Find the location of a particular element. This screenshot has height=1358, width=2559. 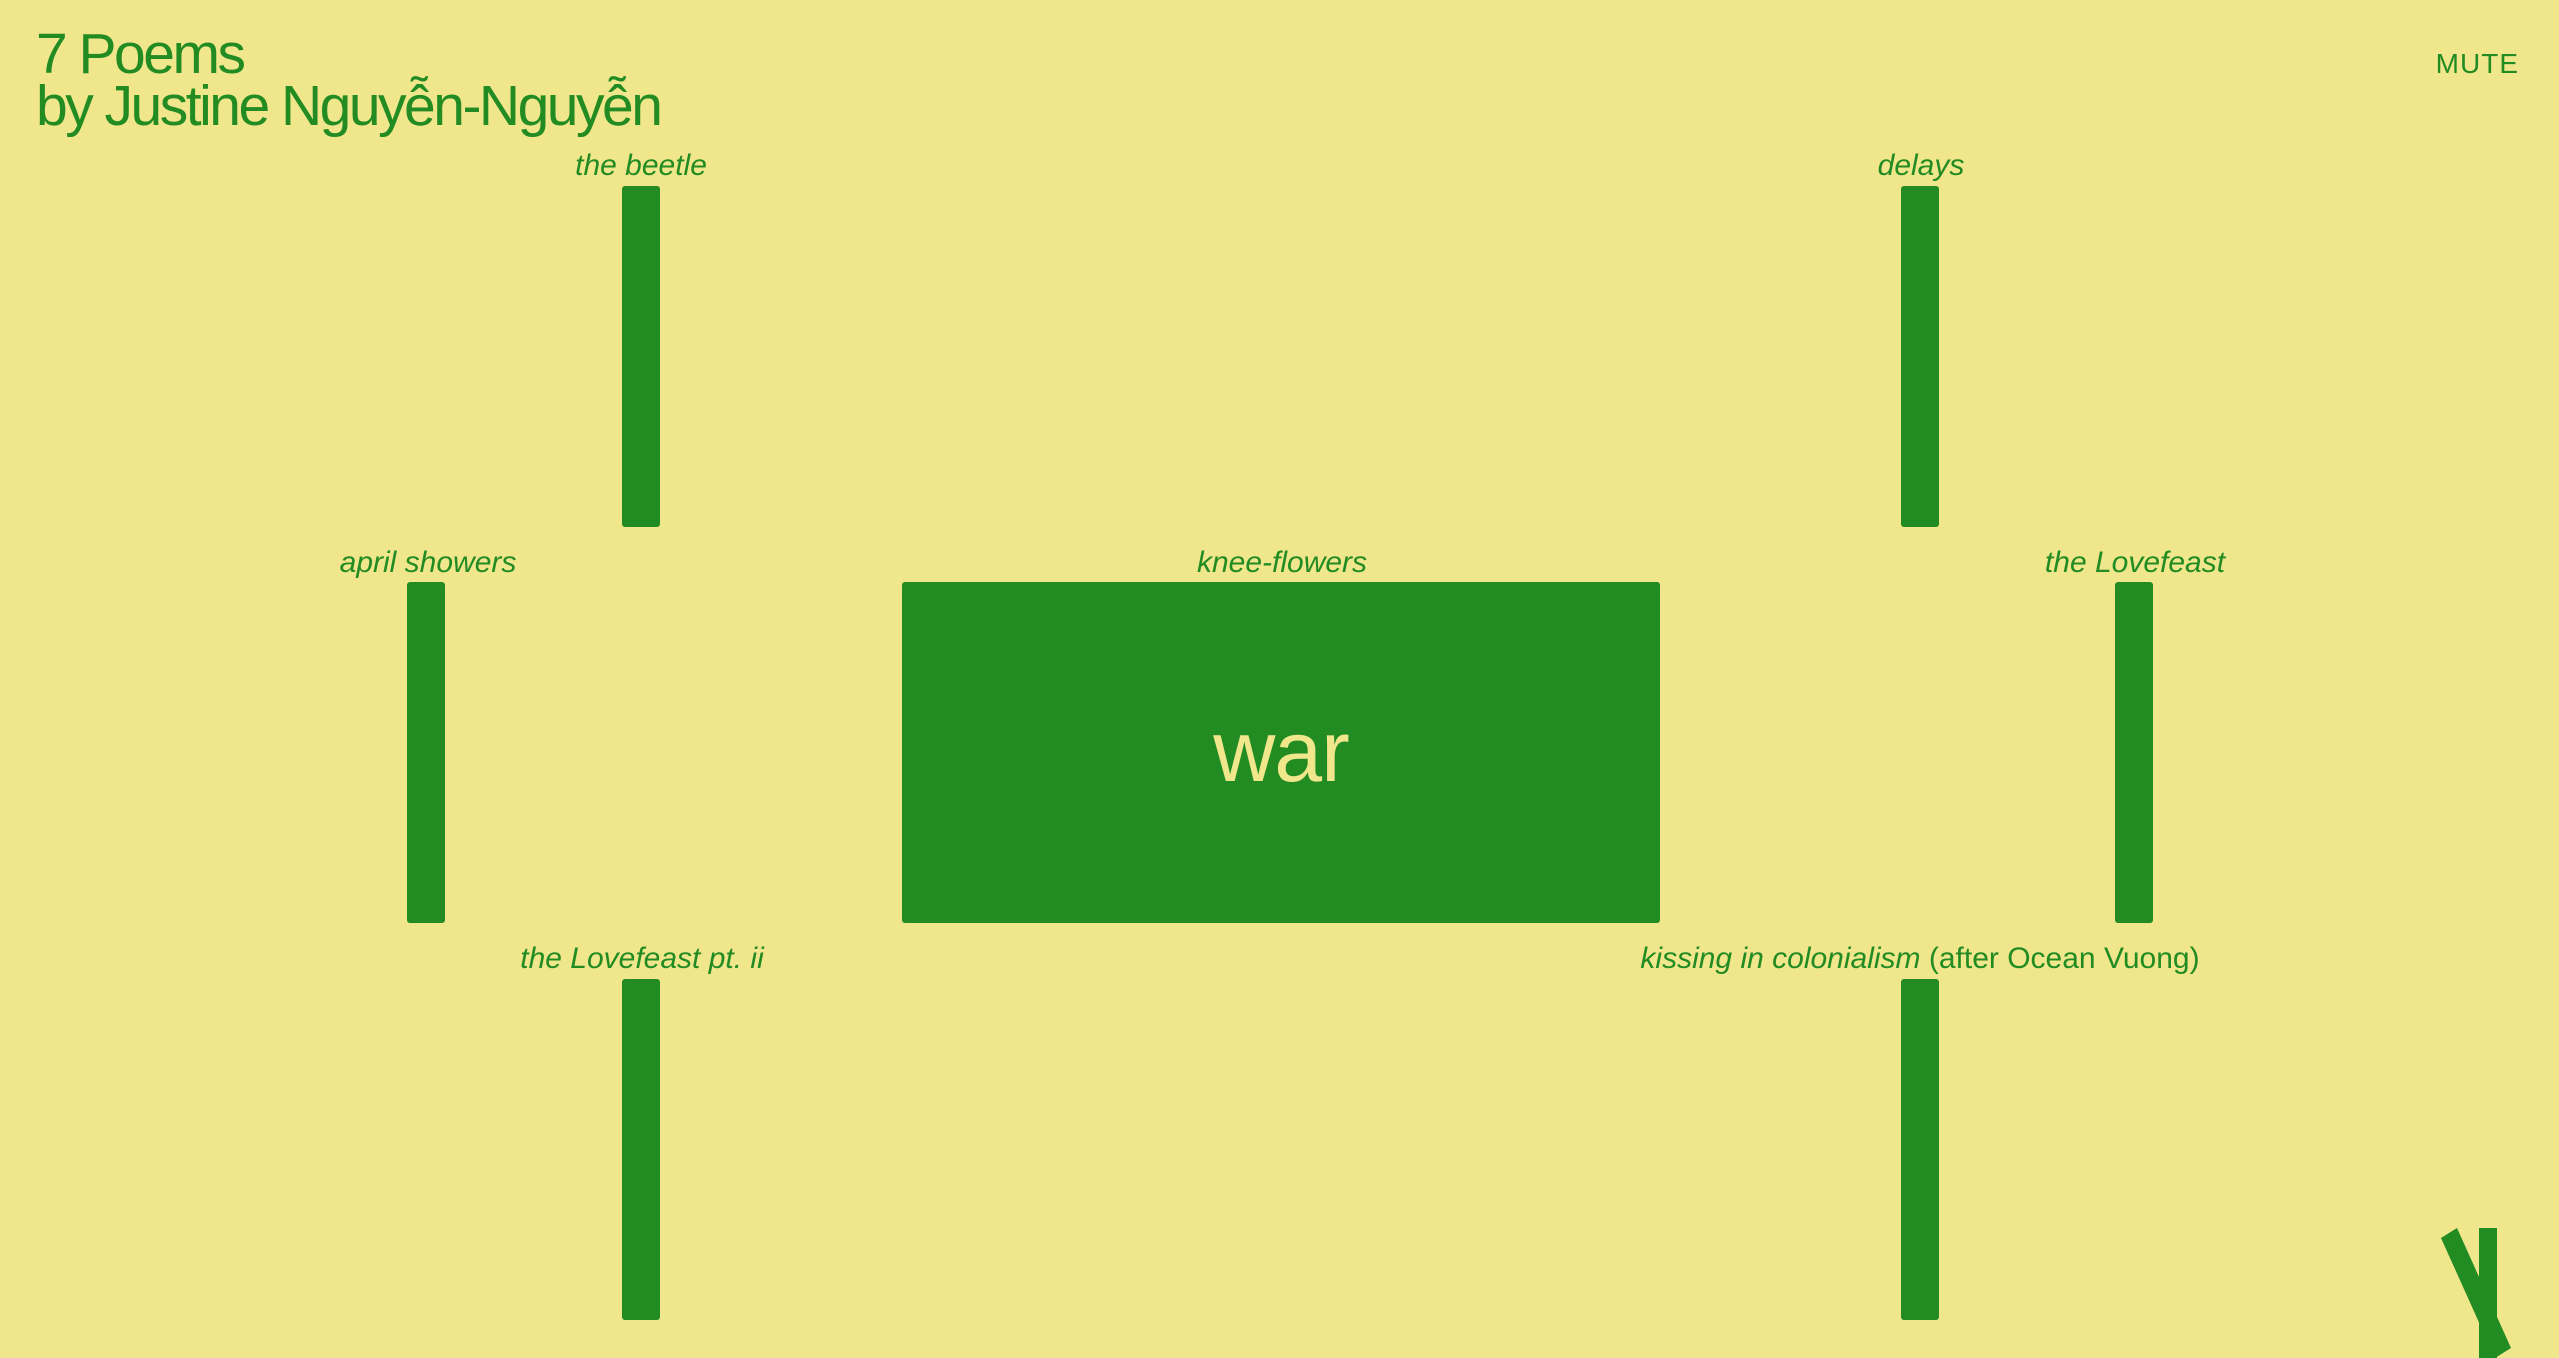

poem-title-text: the Lovefeast is located at coordinates (2135, 562).